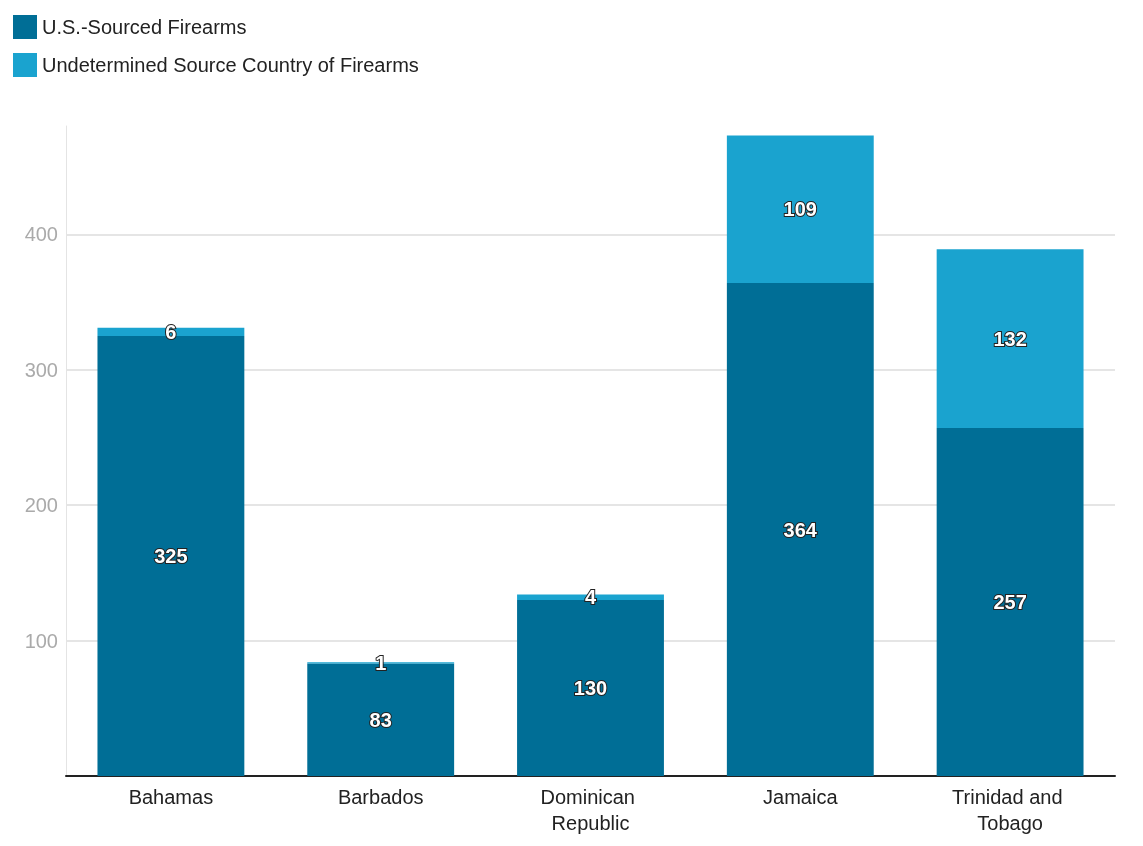 This screenshot has height=846, width=1143. What do you see at coordinates (171, 797) in the screenshot?
I see `x-tick-label: Bahamas` at bounding box center [171, 797].